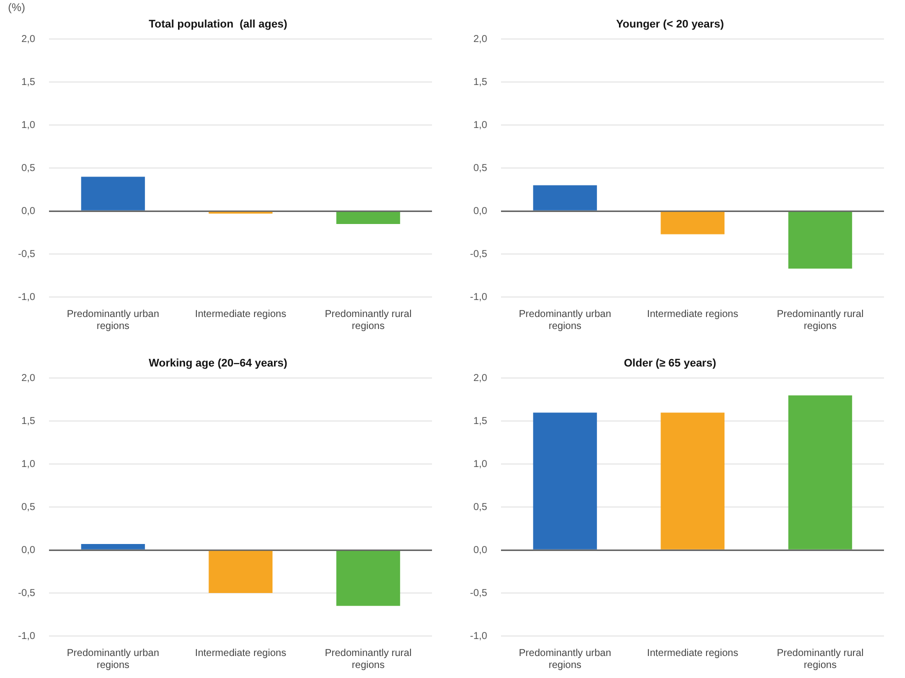 This screenshot has width=905, height=678. I want to click on chart-title: Younger (< 20 years), so click(670, 24).